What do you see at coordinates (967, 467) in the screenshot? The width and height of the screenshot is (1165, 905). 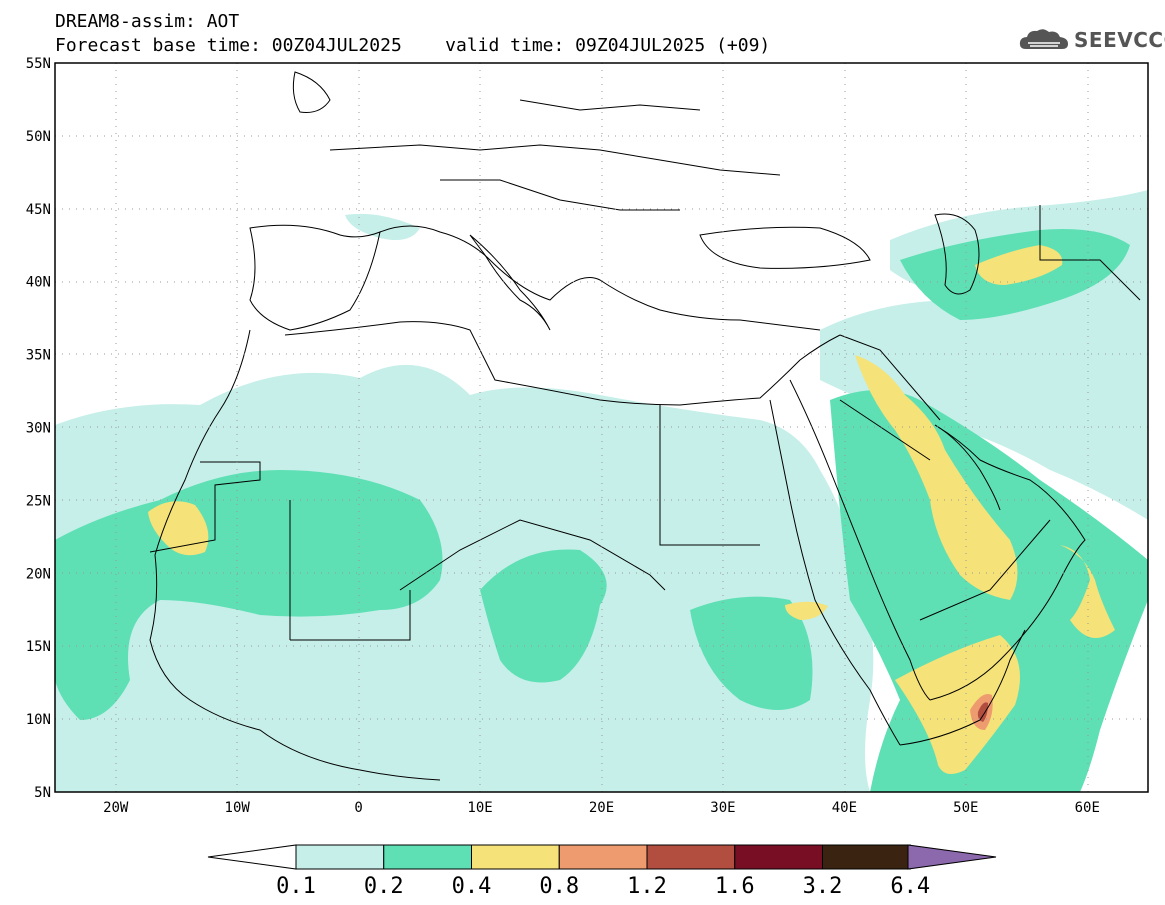 I see `persian-gulf` at bounding box center [967, 467].